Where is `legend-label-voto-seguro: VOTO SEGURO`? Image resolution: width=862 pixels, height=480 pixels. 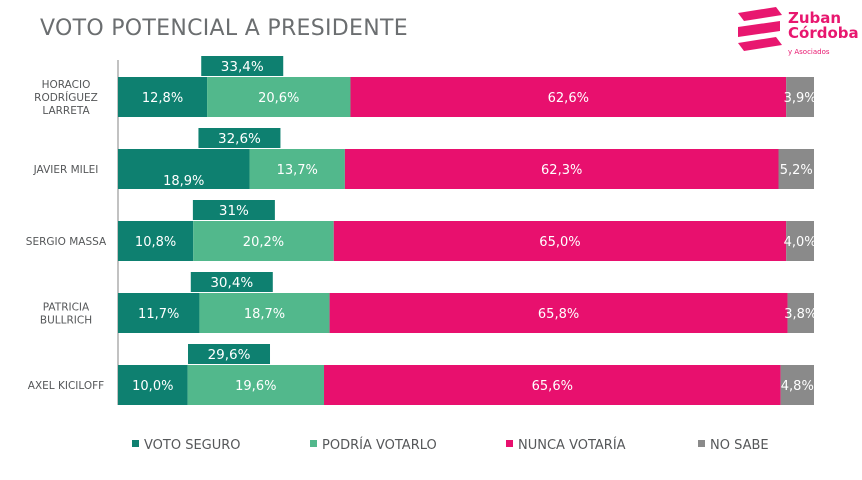 legend-label-voto-seguro: VOTO SEGURO is located at coordinates (192, 445).